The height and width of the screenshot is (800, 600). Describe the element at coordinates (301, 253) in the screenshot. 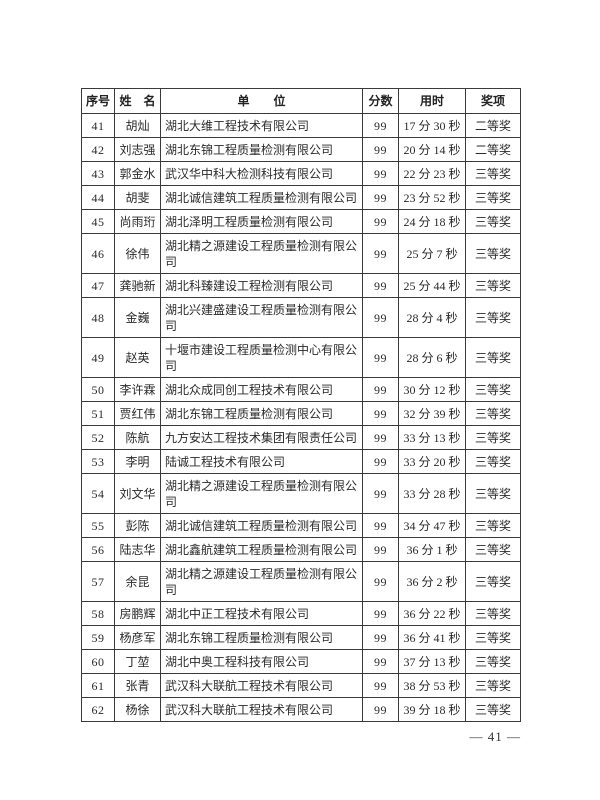

I see `table-row: 46 徐伟 湖北精之源建设工程质量检测有限公司 99 25 分 7 秒三等奖` at that location.